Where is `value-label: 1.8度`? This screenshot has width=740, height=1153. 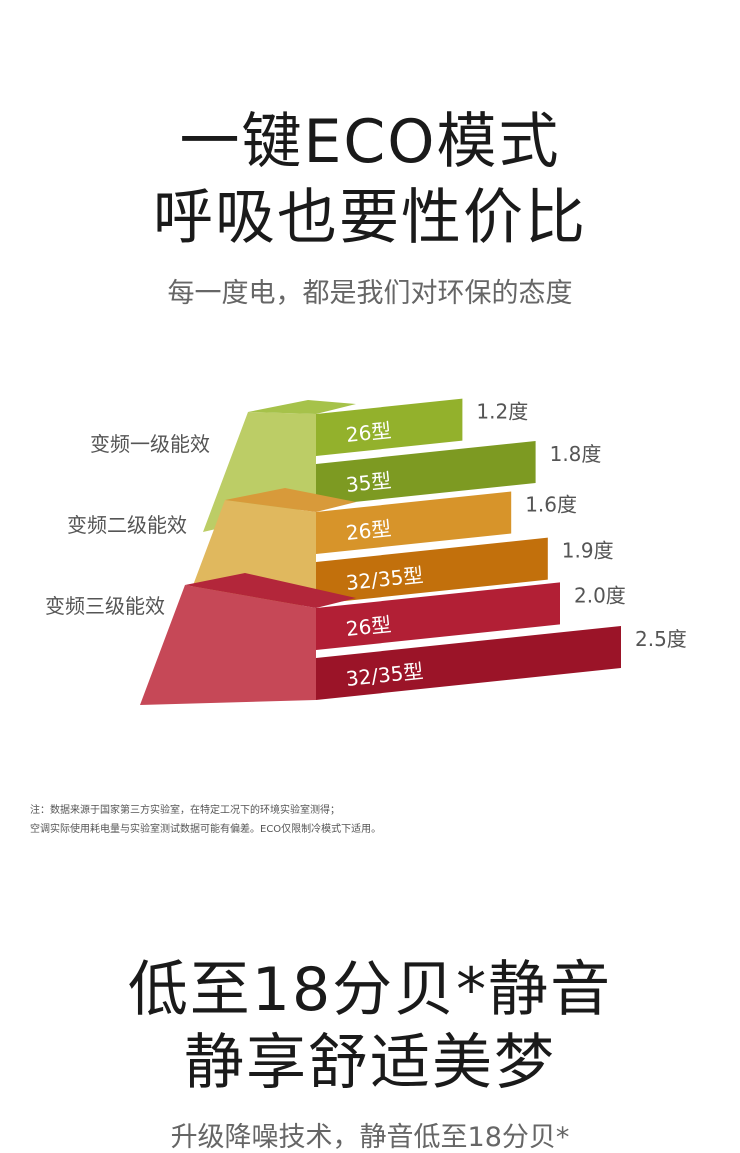
value-label: 1.8度 is located at coordinates (576, 454).